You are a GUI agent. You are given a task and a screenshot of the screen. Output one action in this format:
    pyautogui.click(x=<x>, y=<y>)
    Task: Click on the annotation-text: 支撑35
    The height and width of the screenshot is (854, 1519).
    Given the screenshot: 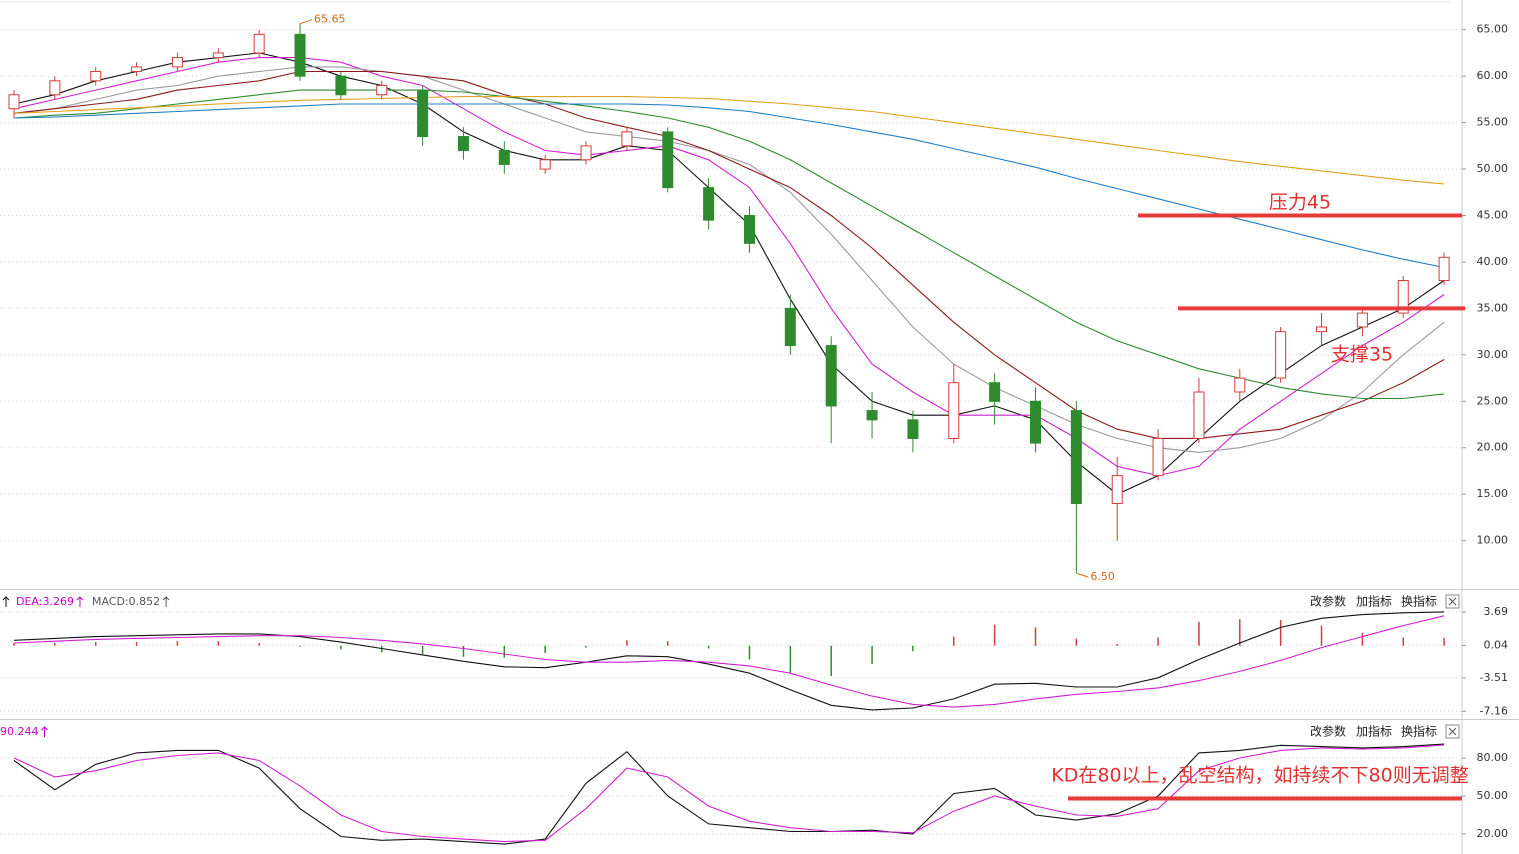 What is the action you would take?
    pyautogui.click(x=1362, y=355)
    